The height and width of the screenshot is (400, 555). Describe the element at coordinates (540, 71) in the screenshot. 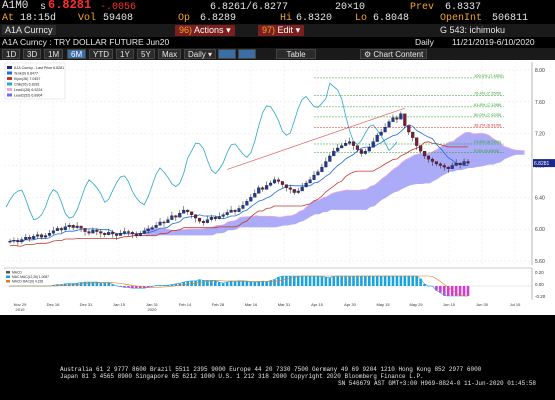

I see `y-tick-label: 8.00` at that location.